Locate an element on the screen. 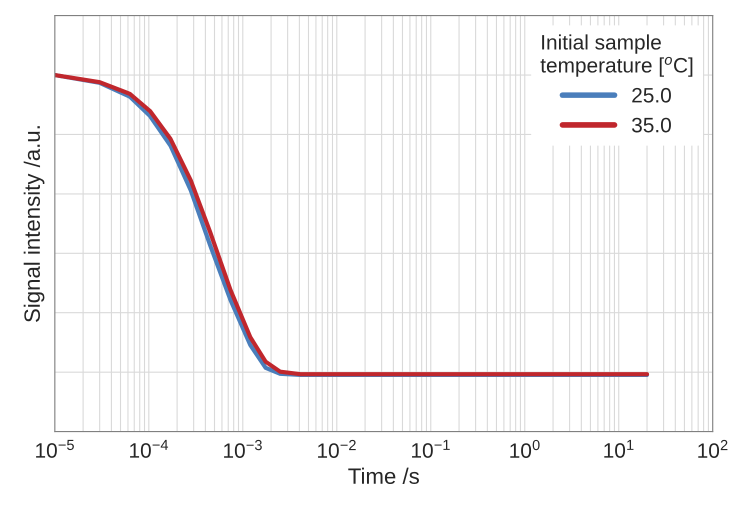 The width and height of the screenshot is (731, 520). x-tick-label: 10$^{0}$ is located at coordinates (525, 449).